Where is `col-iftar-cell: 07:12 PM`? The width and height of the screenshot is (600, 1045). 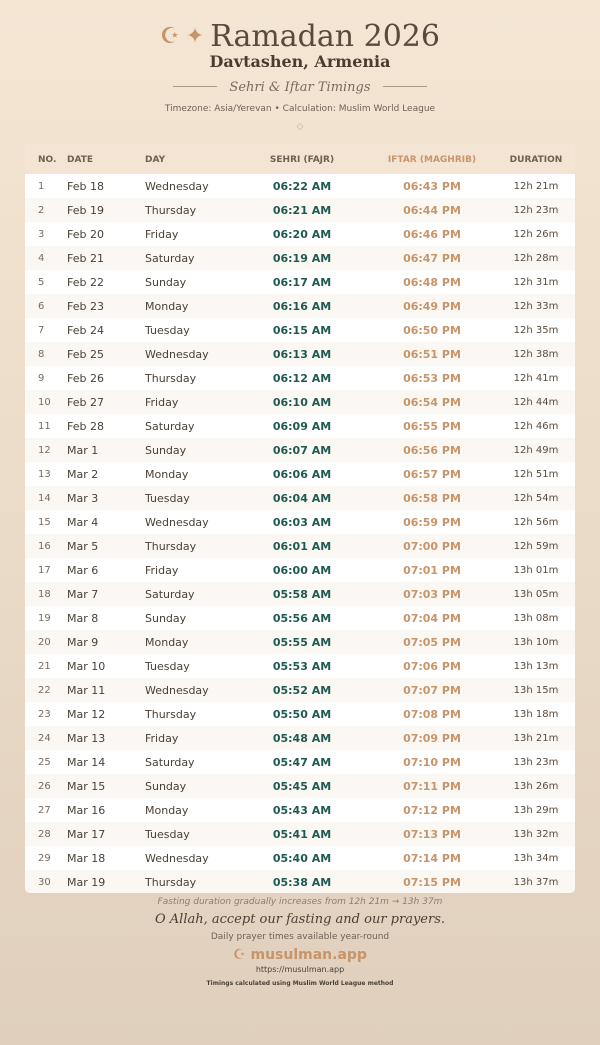 col-iftar-cell: 07:12 PM is located at coordinates (432, 810).